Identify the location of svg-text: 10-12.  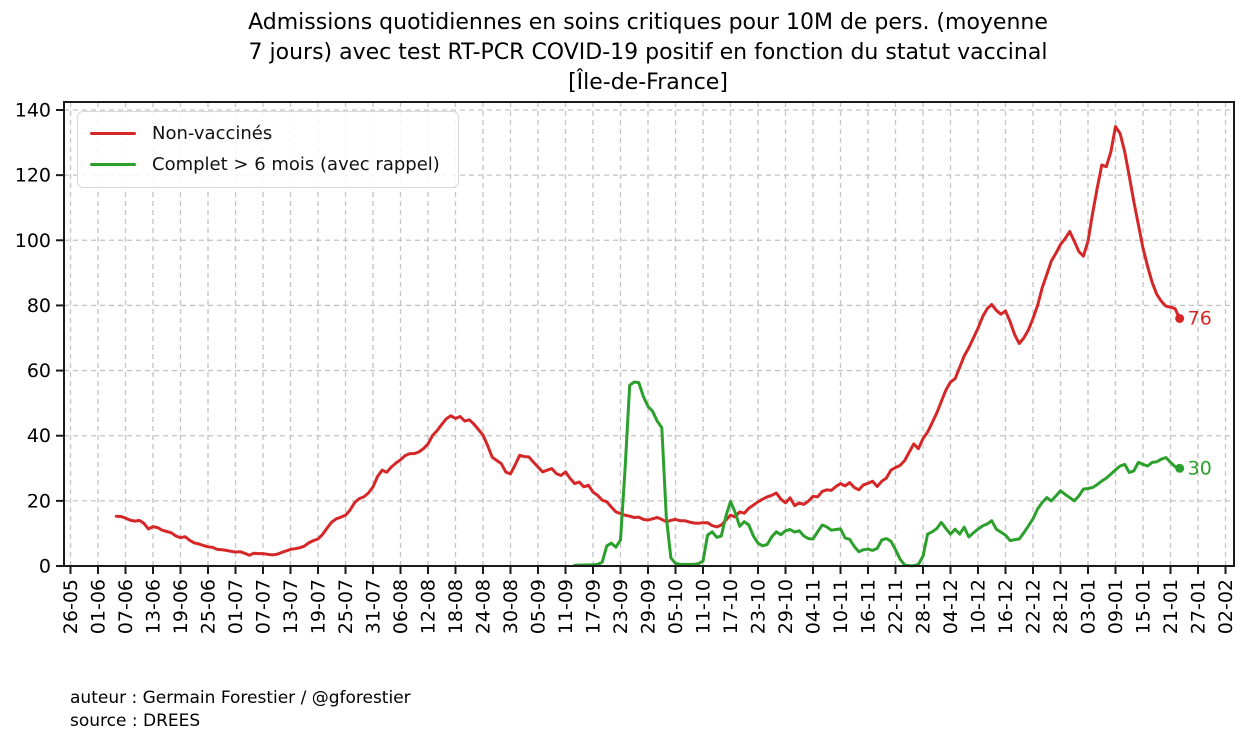
(979, 606).